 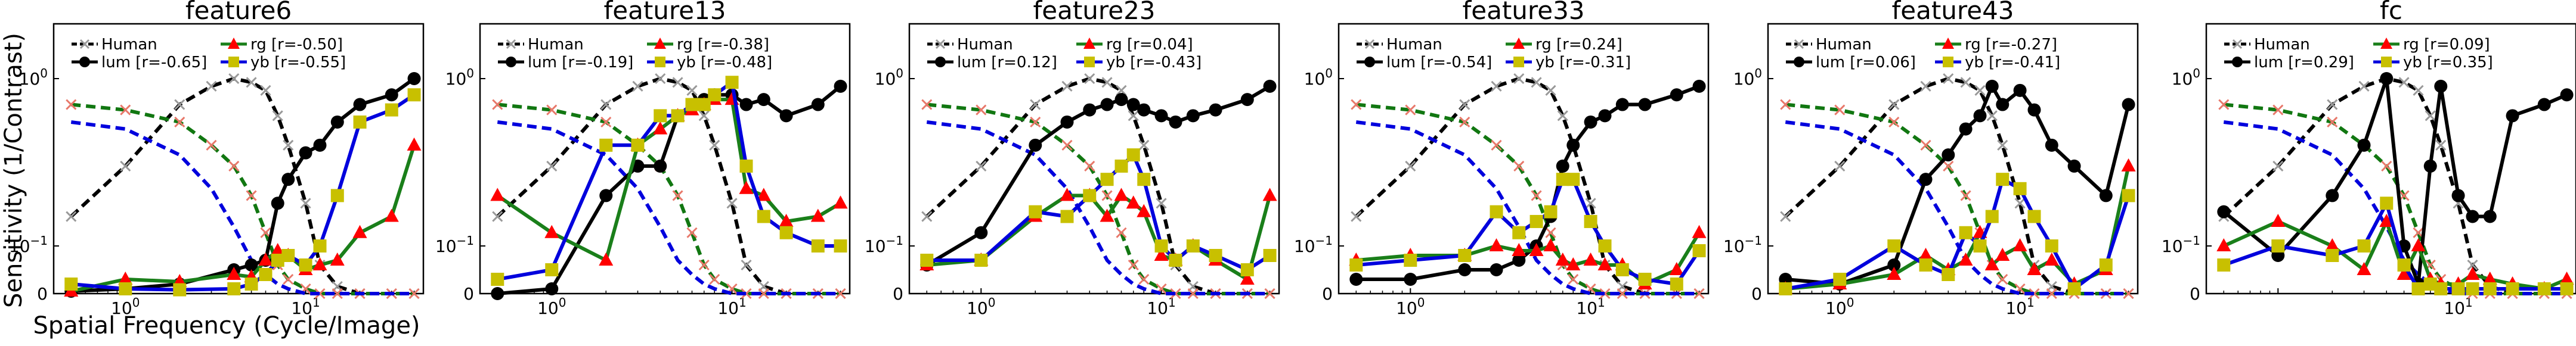 I want to click on legend-label: Human, so click(x=2282, y=45).